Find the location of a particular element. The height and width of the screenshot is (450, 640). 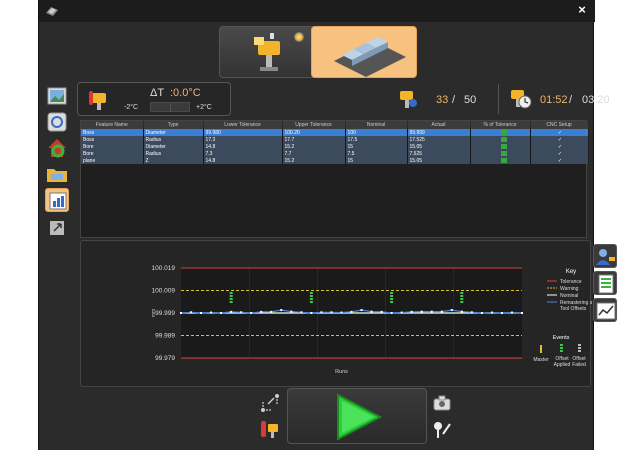

y-axis-label: mm is located at coordinates (154, 313).